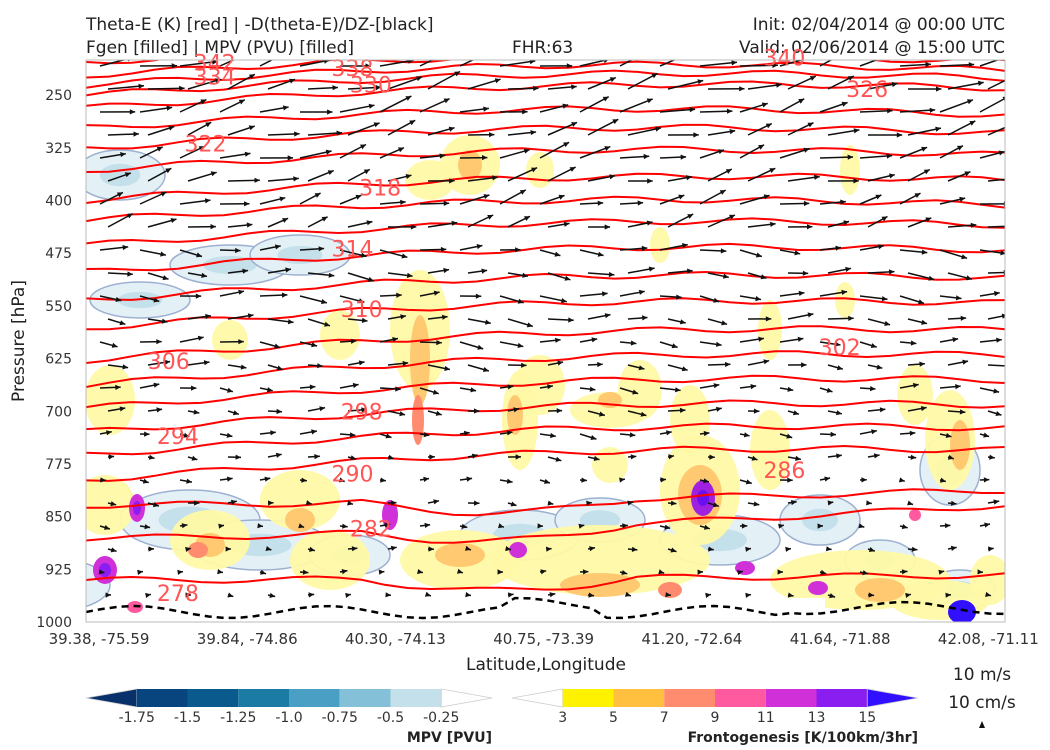  What do you see at coordinates (120, 175) in the screenshot?
I see `mpv-core` at bounding box center [120, 175].